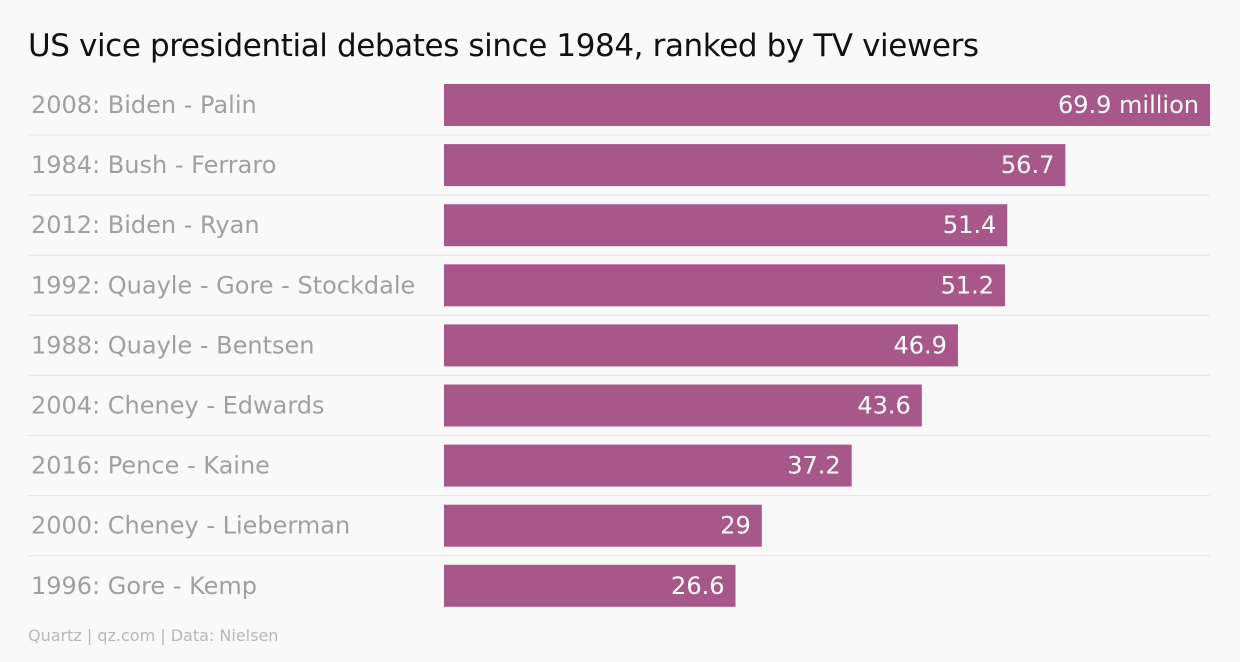  What do you see at coordinates (735, 526) in the screenshot?
I see `data-label: 29` at bounding box center [735, 526].